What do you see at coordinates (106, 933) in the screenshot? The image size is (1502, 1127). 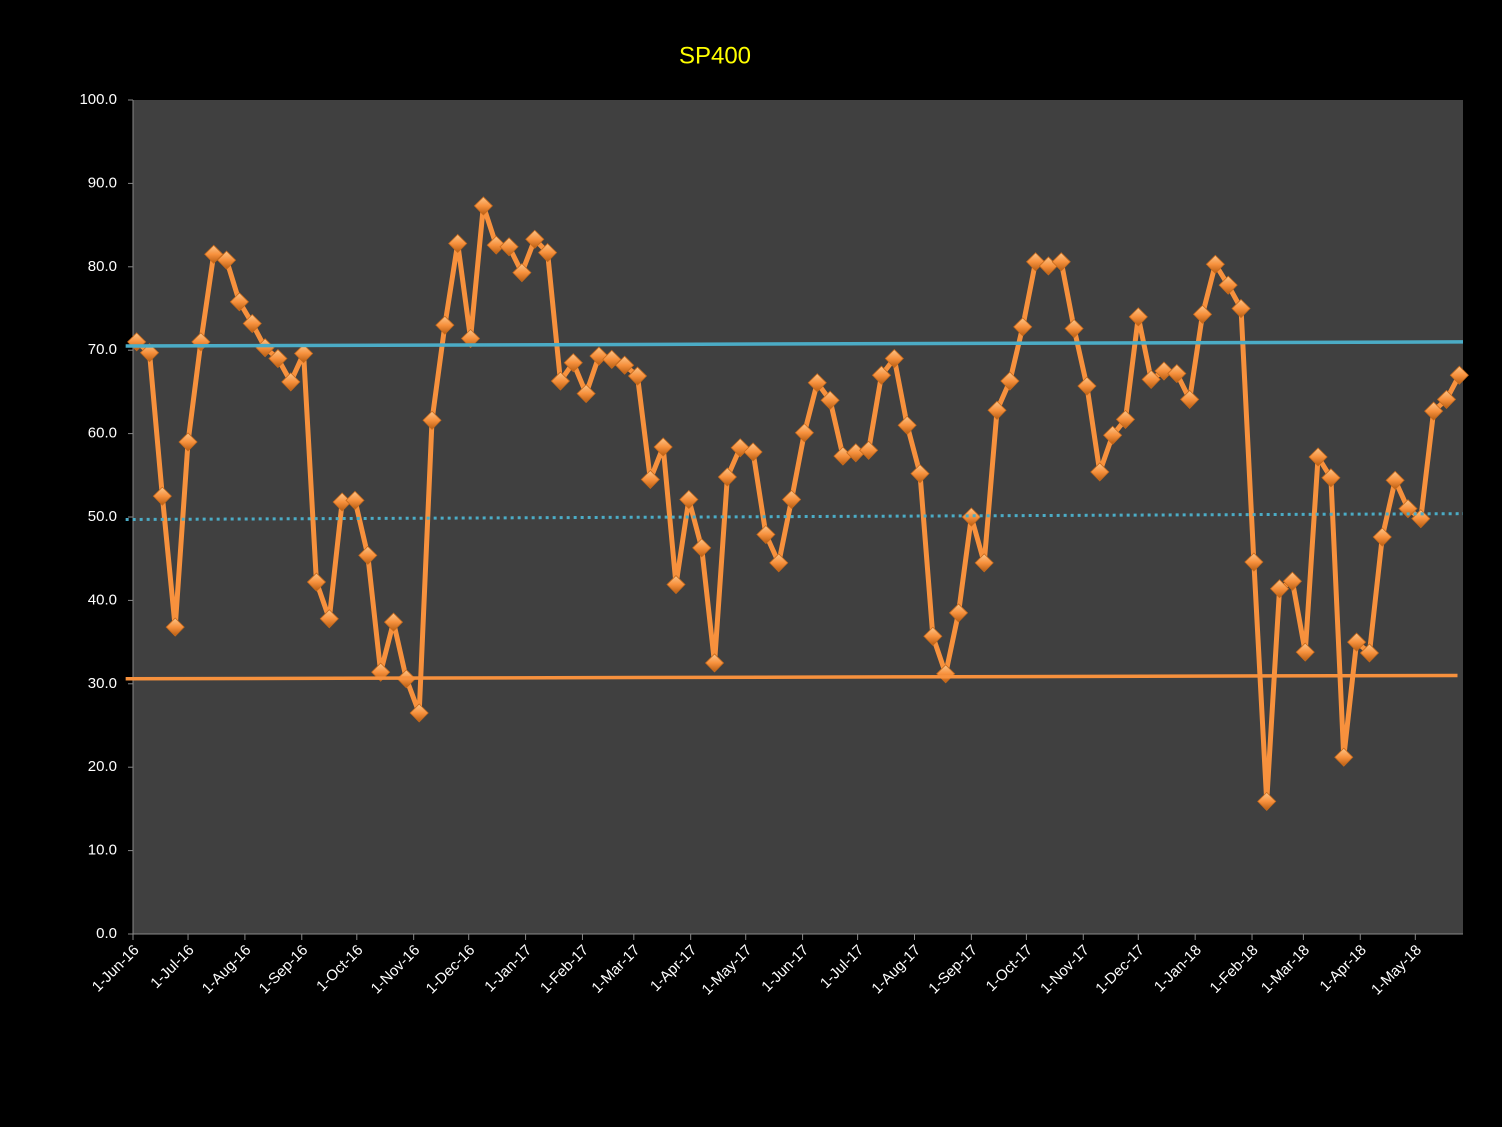 I see `y-tick-label: 0.0` at bounding box center [106, 933].